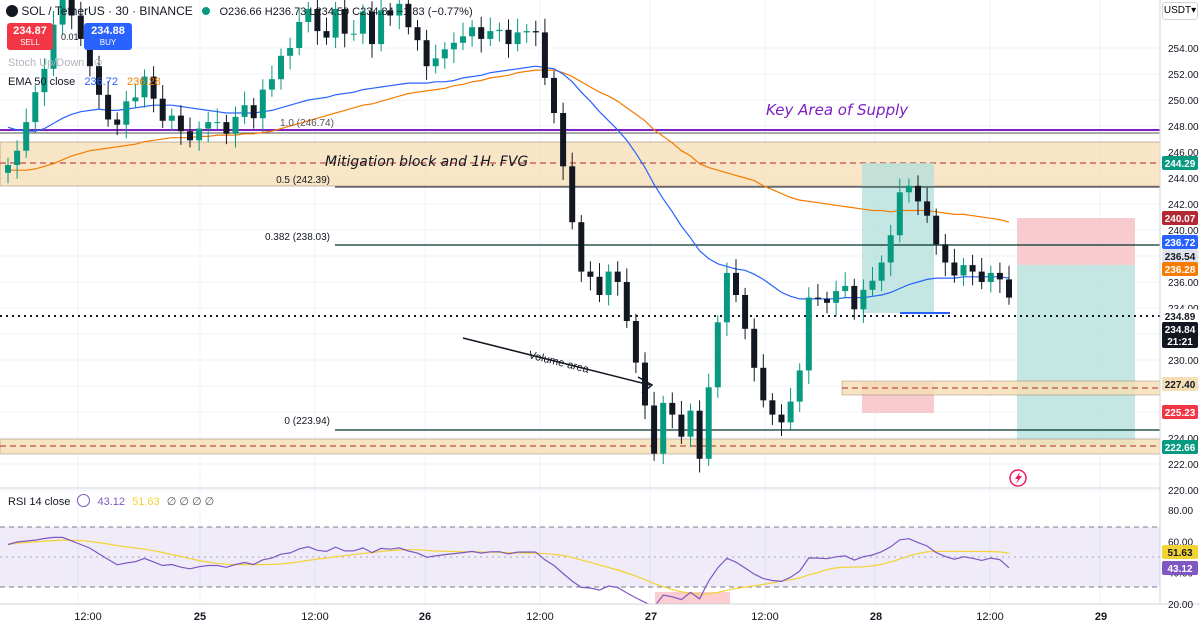 The height and width of the screenshot is (626, 1200). I want to click on sell-button: 234.87 SELL, so click(30, 36).